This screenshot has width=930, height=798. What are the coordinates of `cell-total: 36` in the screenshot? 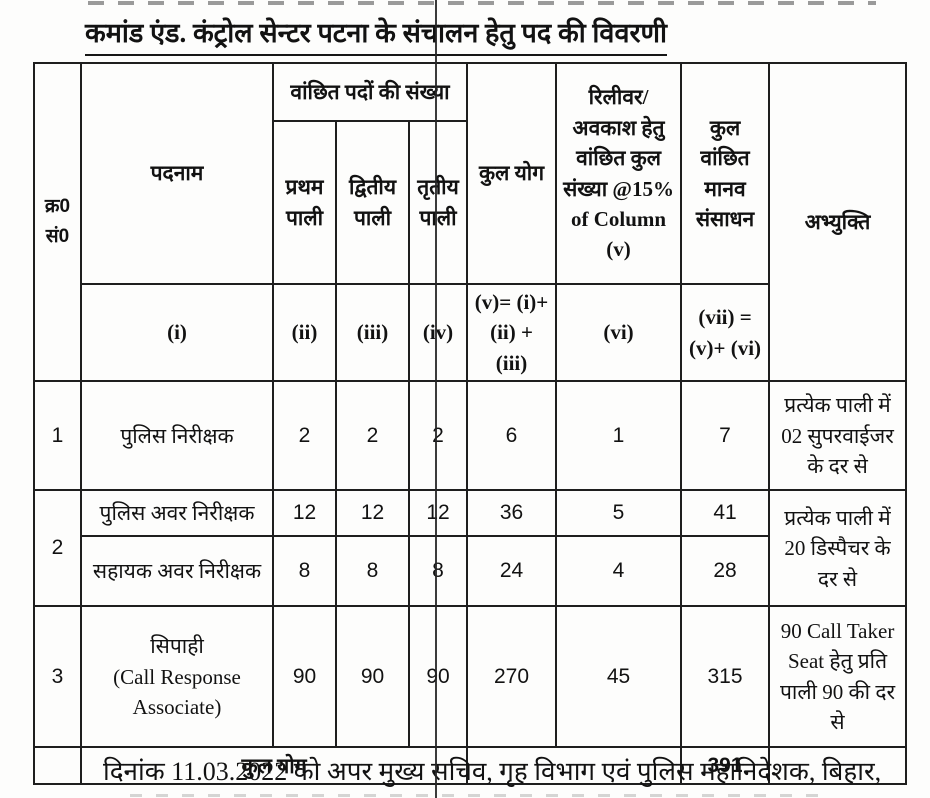 It's located at (512, 513).